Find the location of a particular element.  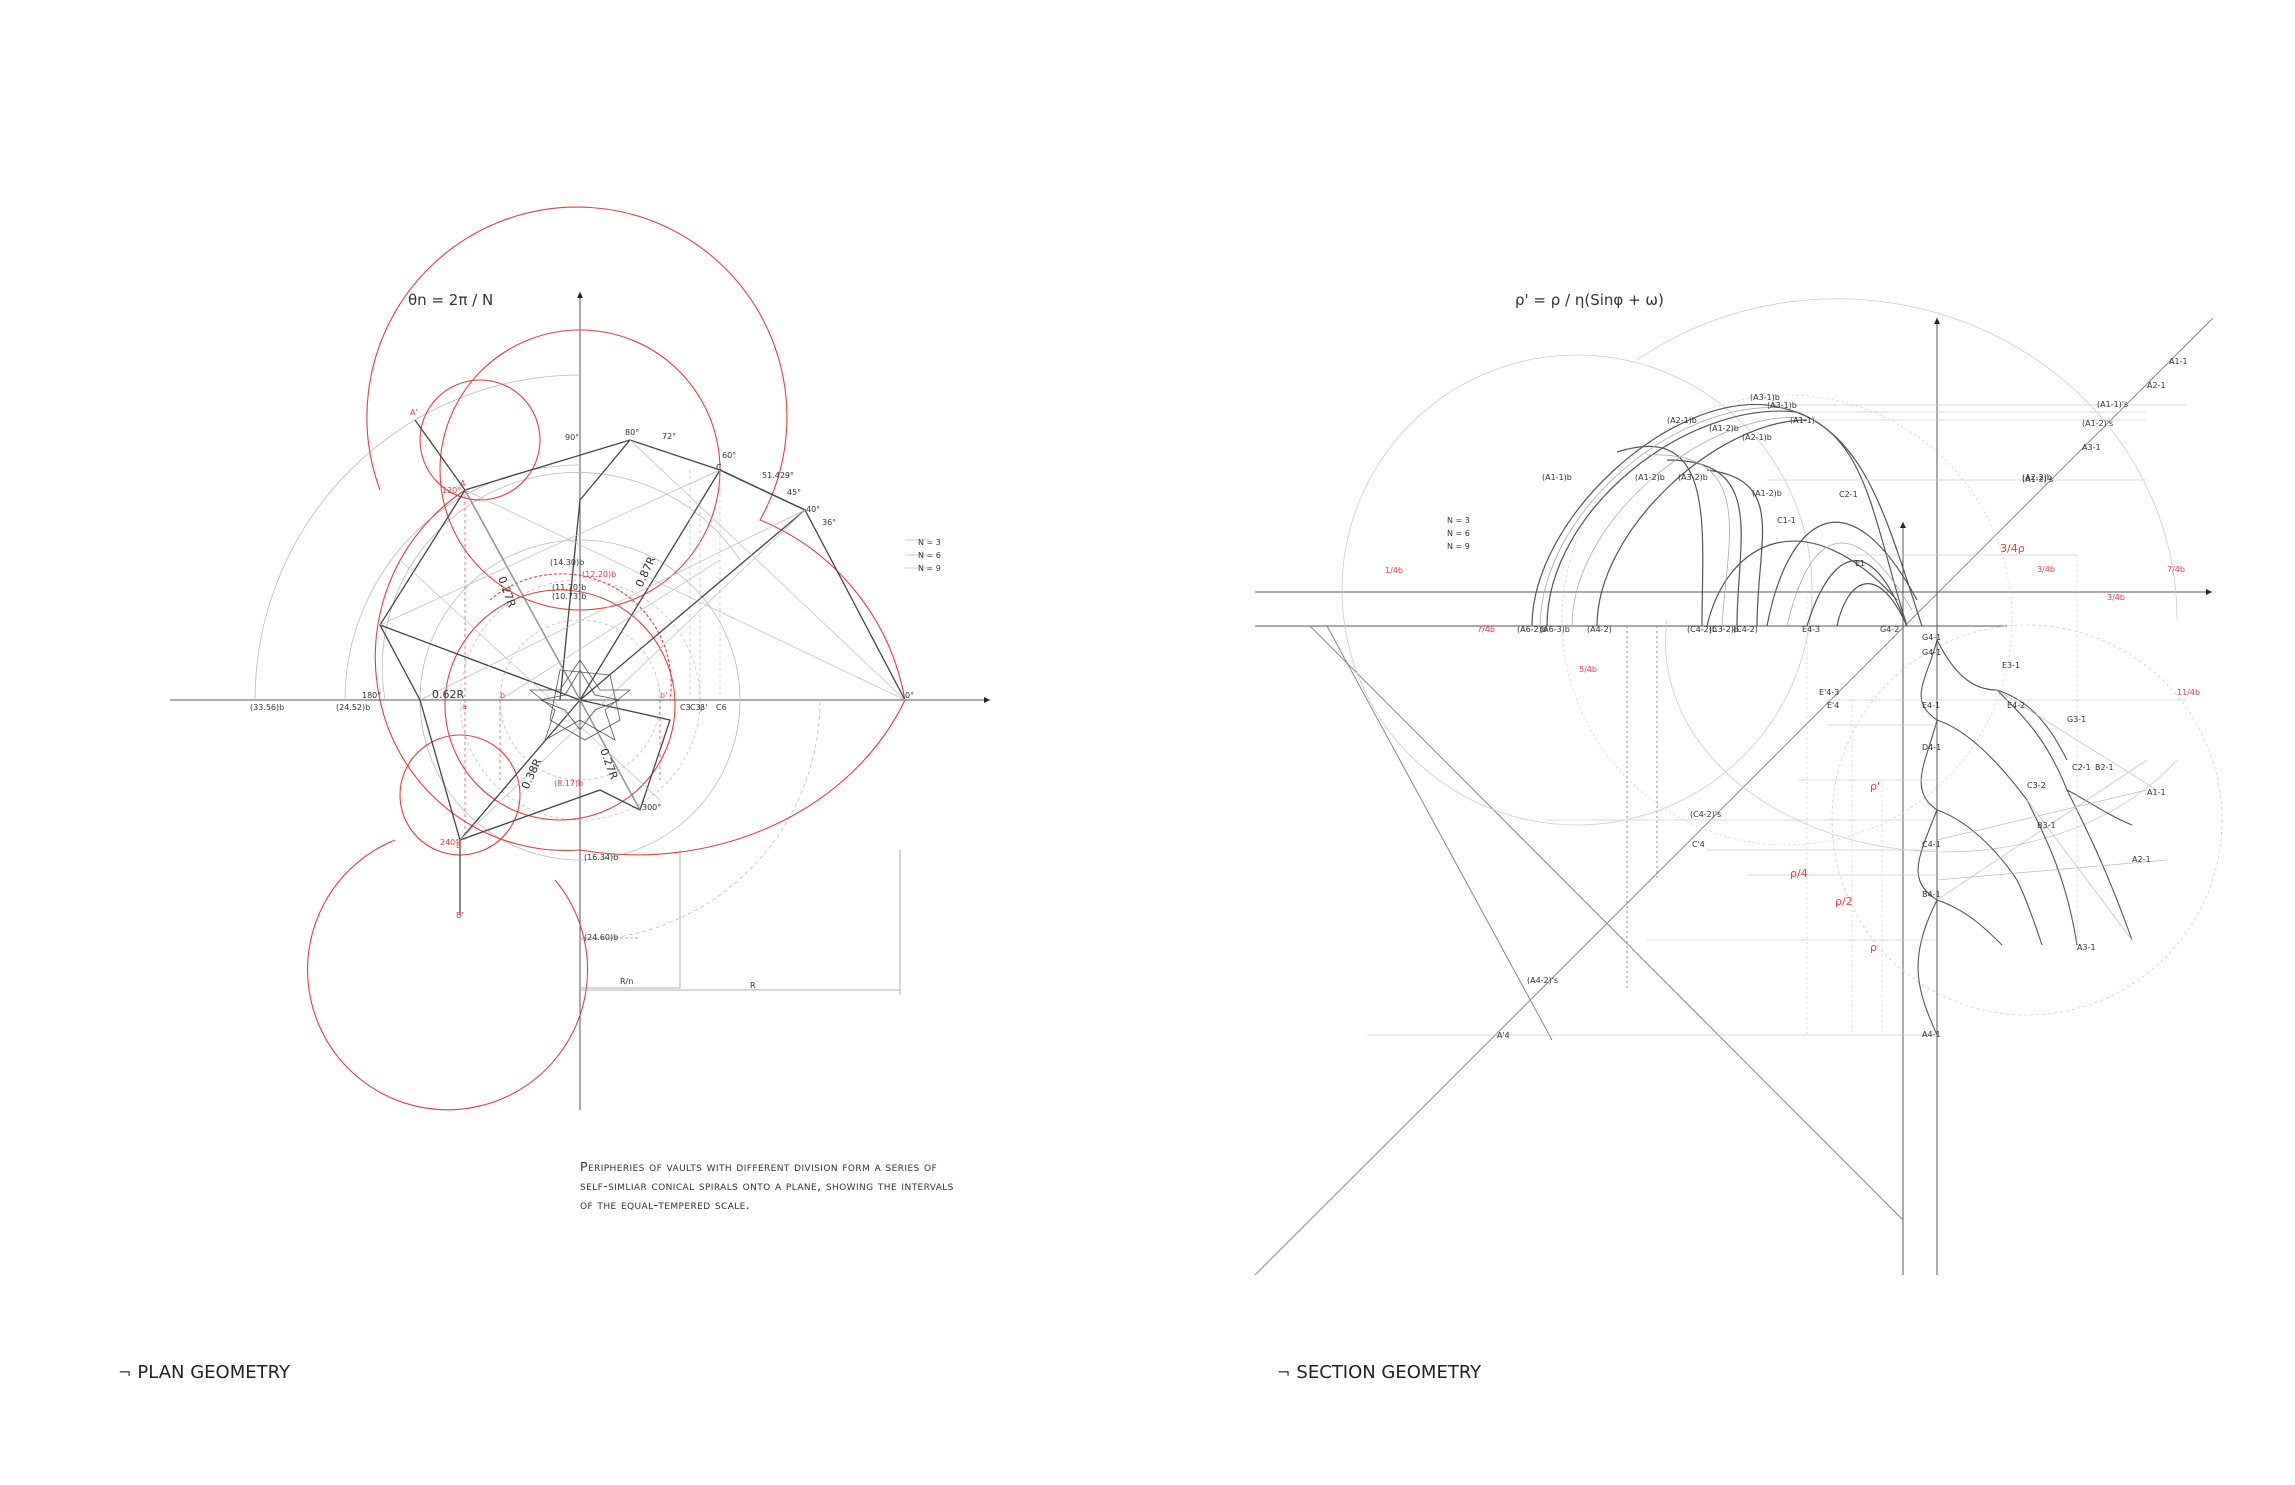

sect-legend-n9: N = 9 is located at coordinates (1458, 546).